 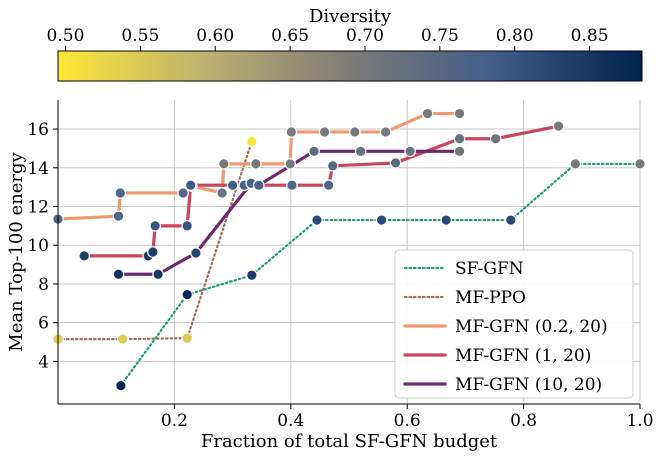 I want to click on colorbar-tick-label: 0.85, so click(x=590, y=36).